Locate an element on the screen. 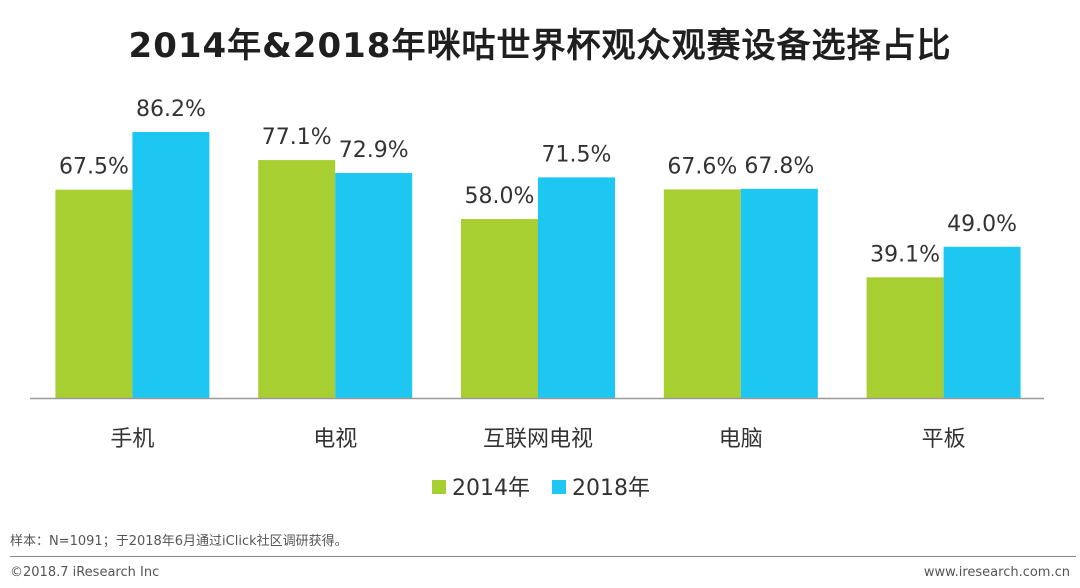 The width and height of the screenshot is (1080, 588). data-label-2018年-电视: 72.9% is located at coordinates (374, 150).